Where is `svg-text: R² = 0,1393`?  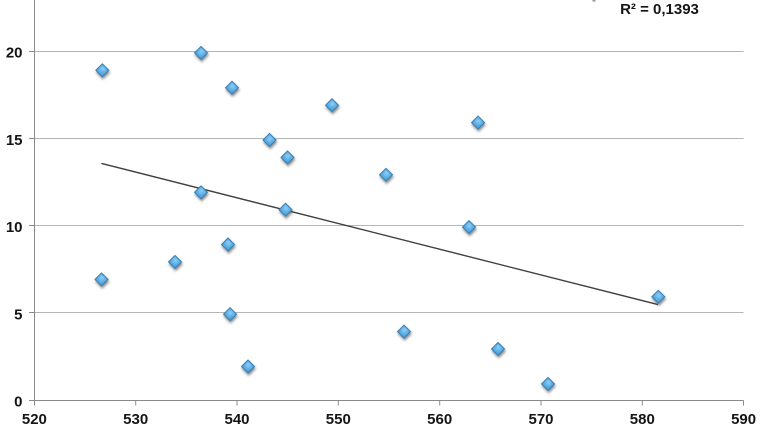
svg-text: R² = 0,1393 is located at coordinates (659, 9).